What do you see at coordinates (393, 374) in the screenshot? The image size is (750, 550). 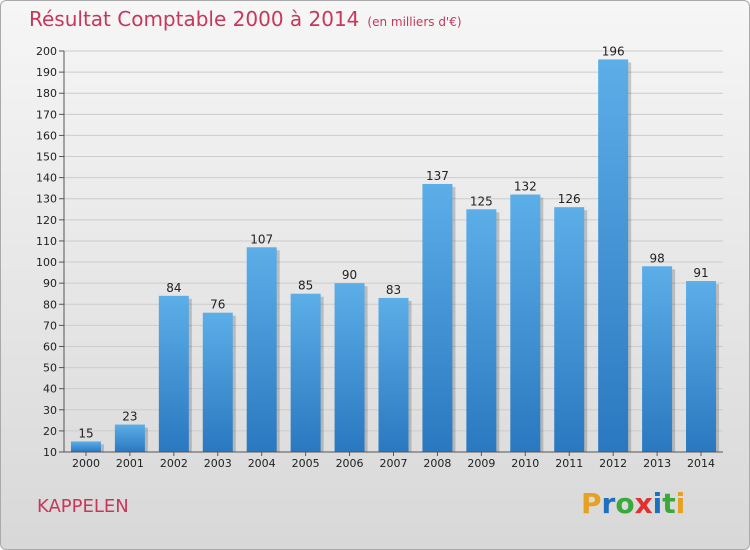 I see `bar-2007` at bounding box center [393, 374].